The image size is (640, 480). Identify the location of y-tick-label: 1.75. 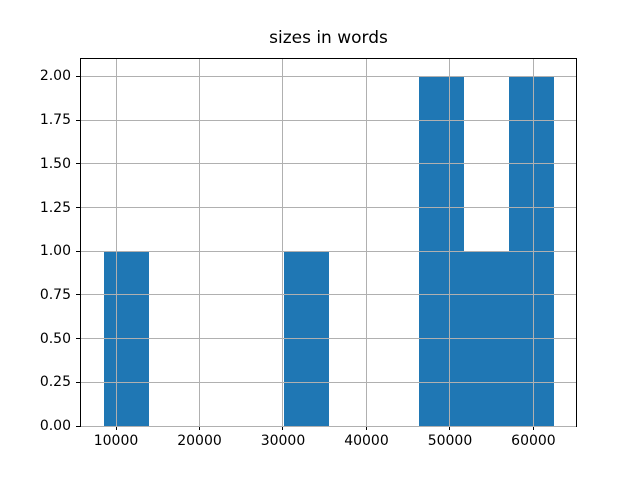
(55, 120).